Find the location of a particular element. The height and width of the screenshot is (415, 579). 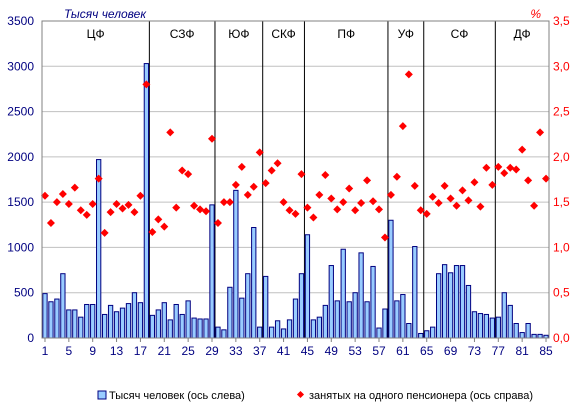

x-tick-label: 21 is located at coordinates (165, 351).